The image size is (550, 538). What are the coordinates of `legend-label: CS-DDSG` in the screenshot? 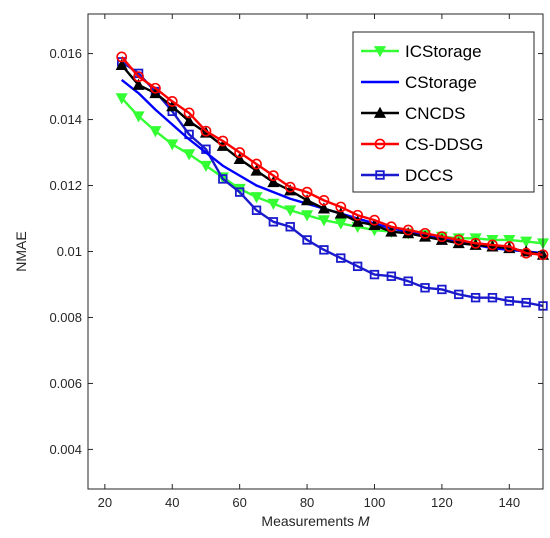 It's located at (444, 144).